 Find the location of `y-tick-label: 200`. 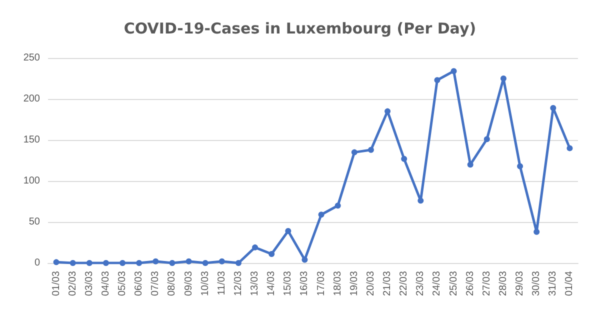

y-tick-label: 200 is located at coordinates (31, 99).